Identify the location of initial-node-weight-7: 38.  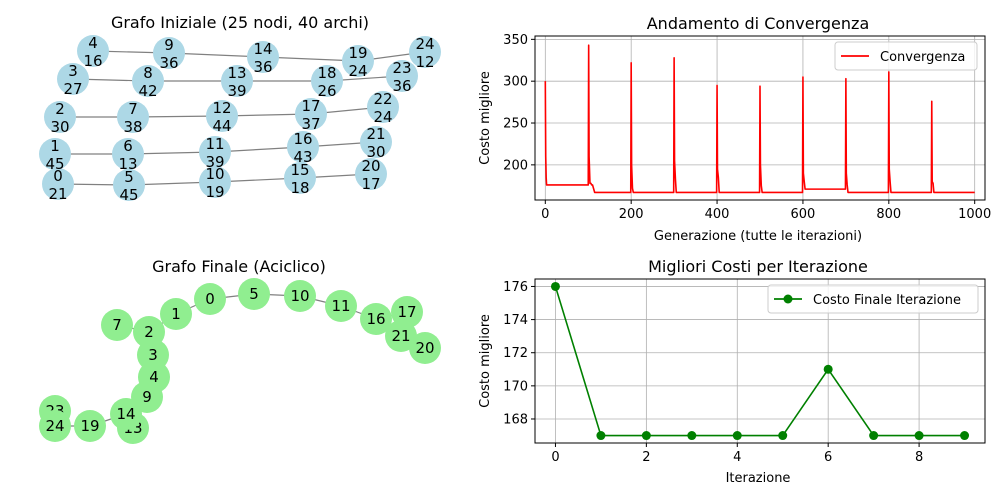
(132, 127).